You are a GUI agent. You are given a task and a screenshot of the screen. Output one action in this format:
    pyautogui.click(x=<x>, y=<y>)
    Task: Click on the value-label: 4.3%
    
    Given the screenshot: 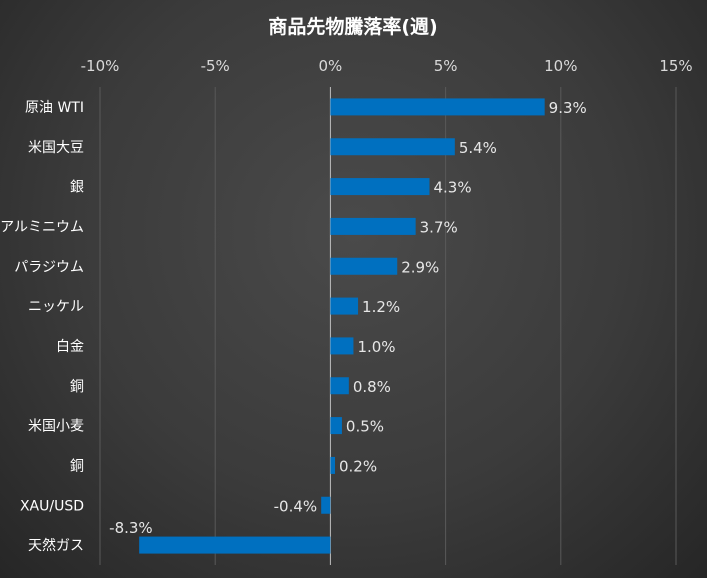 What is the action you would take?
    pyautogui.click(x=452, y=188)
    